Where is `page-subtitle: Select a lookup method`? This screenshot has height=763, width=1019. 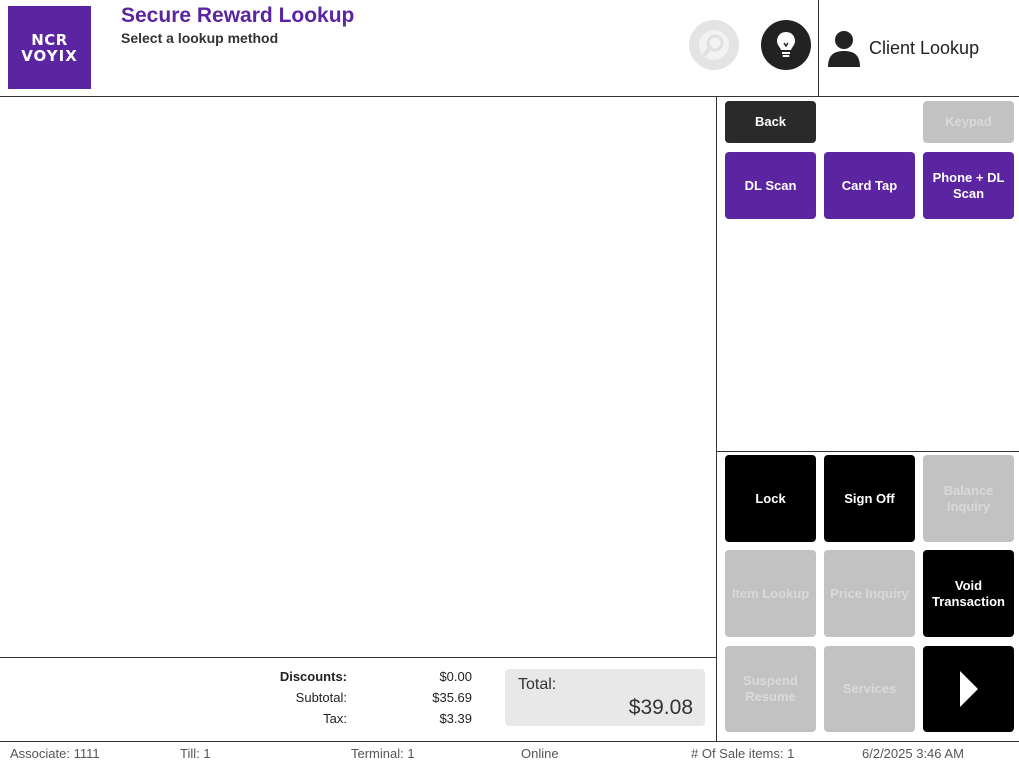
page-subtitle: Select a lookup method is located at coordinates (200, 38).